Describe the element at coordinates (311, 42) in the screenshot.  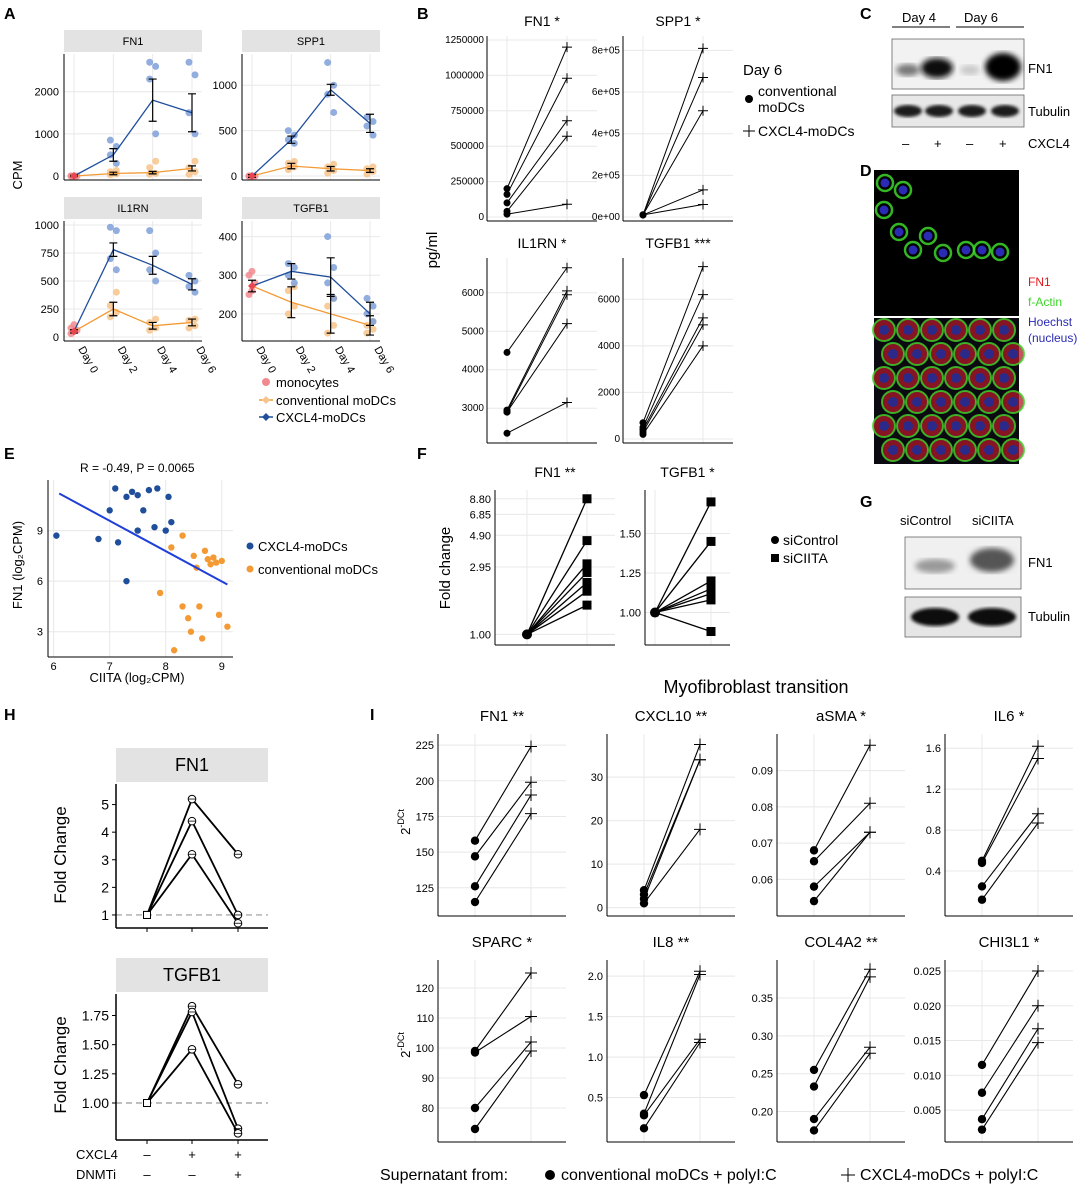
I see `facet-title-spp1: SPP1` at that location.